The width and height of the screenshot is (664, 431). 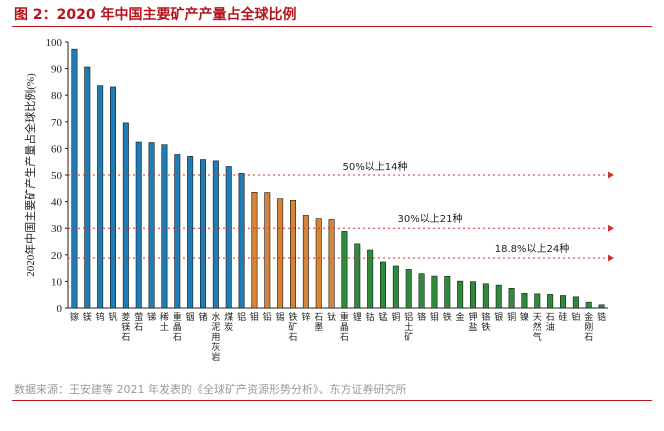 What do you see at coordinates (588, 327) in the screenshot?
I see `x-tick-label: 金刚石` at bounding box center [588, 327].